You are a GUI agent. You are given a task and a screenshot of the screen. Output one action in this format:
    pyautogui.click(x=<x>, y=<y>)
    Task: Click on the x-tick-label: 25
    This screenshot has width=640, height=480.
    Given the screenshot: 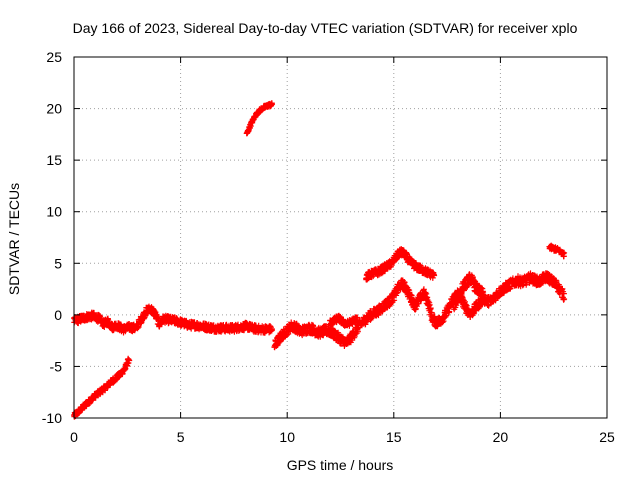 What is the action you would take?
    pyautogui.click(x=607, y=437)
    